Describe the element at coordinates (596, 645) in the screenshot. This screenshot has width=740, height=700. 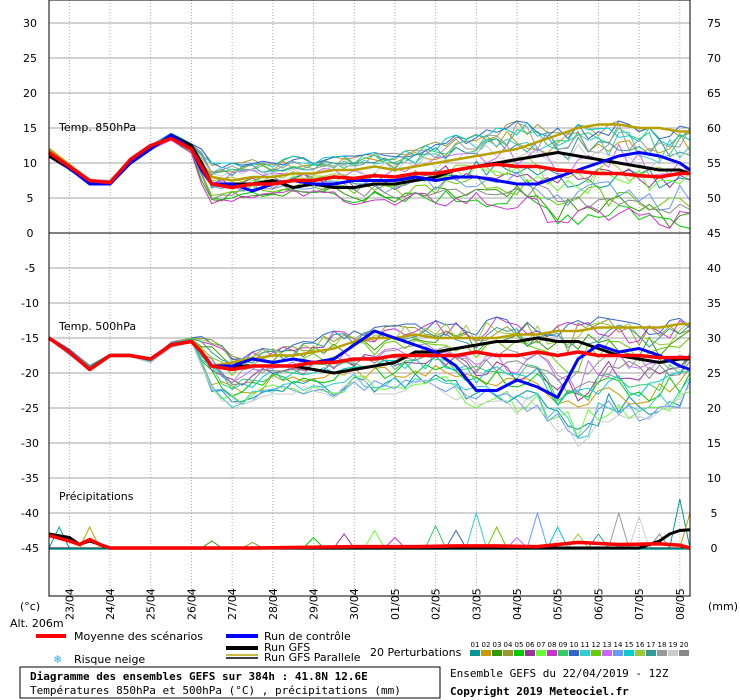
I see `perturbation-number: 12` at that location.